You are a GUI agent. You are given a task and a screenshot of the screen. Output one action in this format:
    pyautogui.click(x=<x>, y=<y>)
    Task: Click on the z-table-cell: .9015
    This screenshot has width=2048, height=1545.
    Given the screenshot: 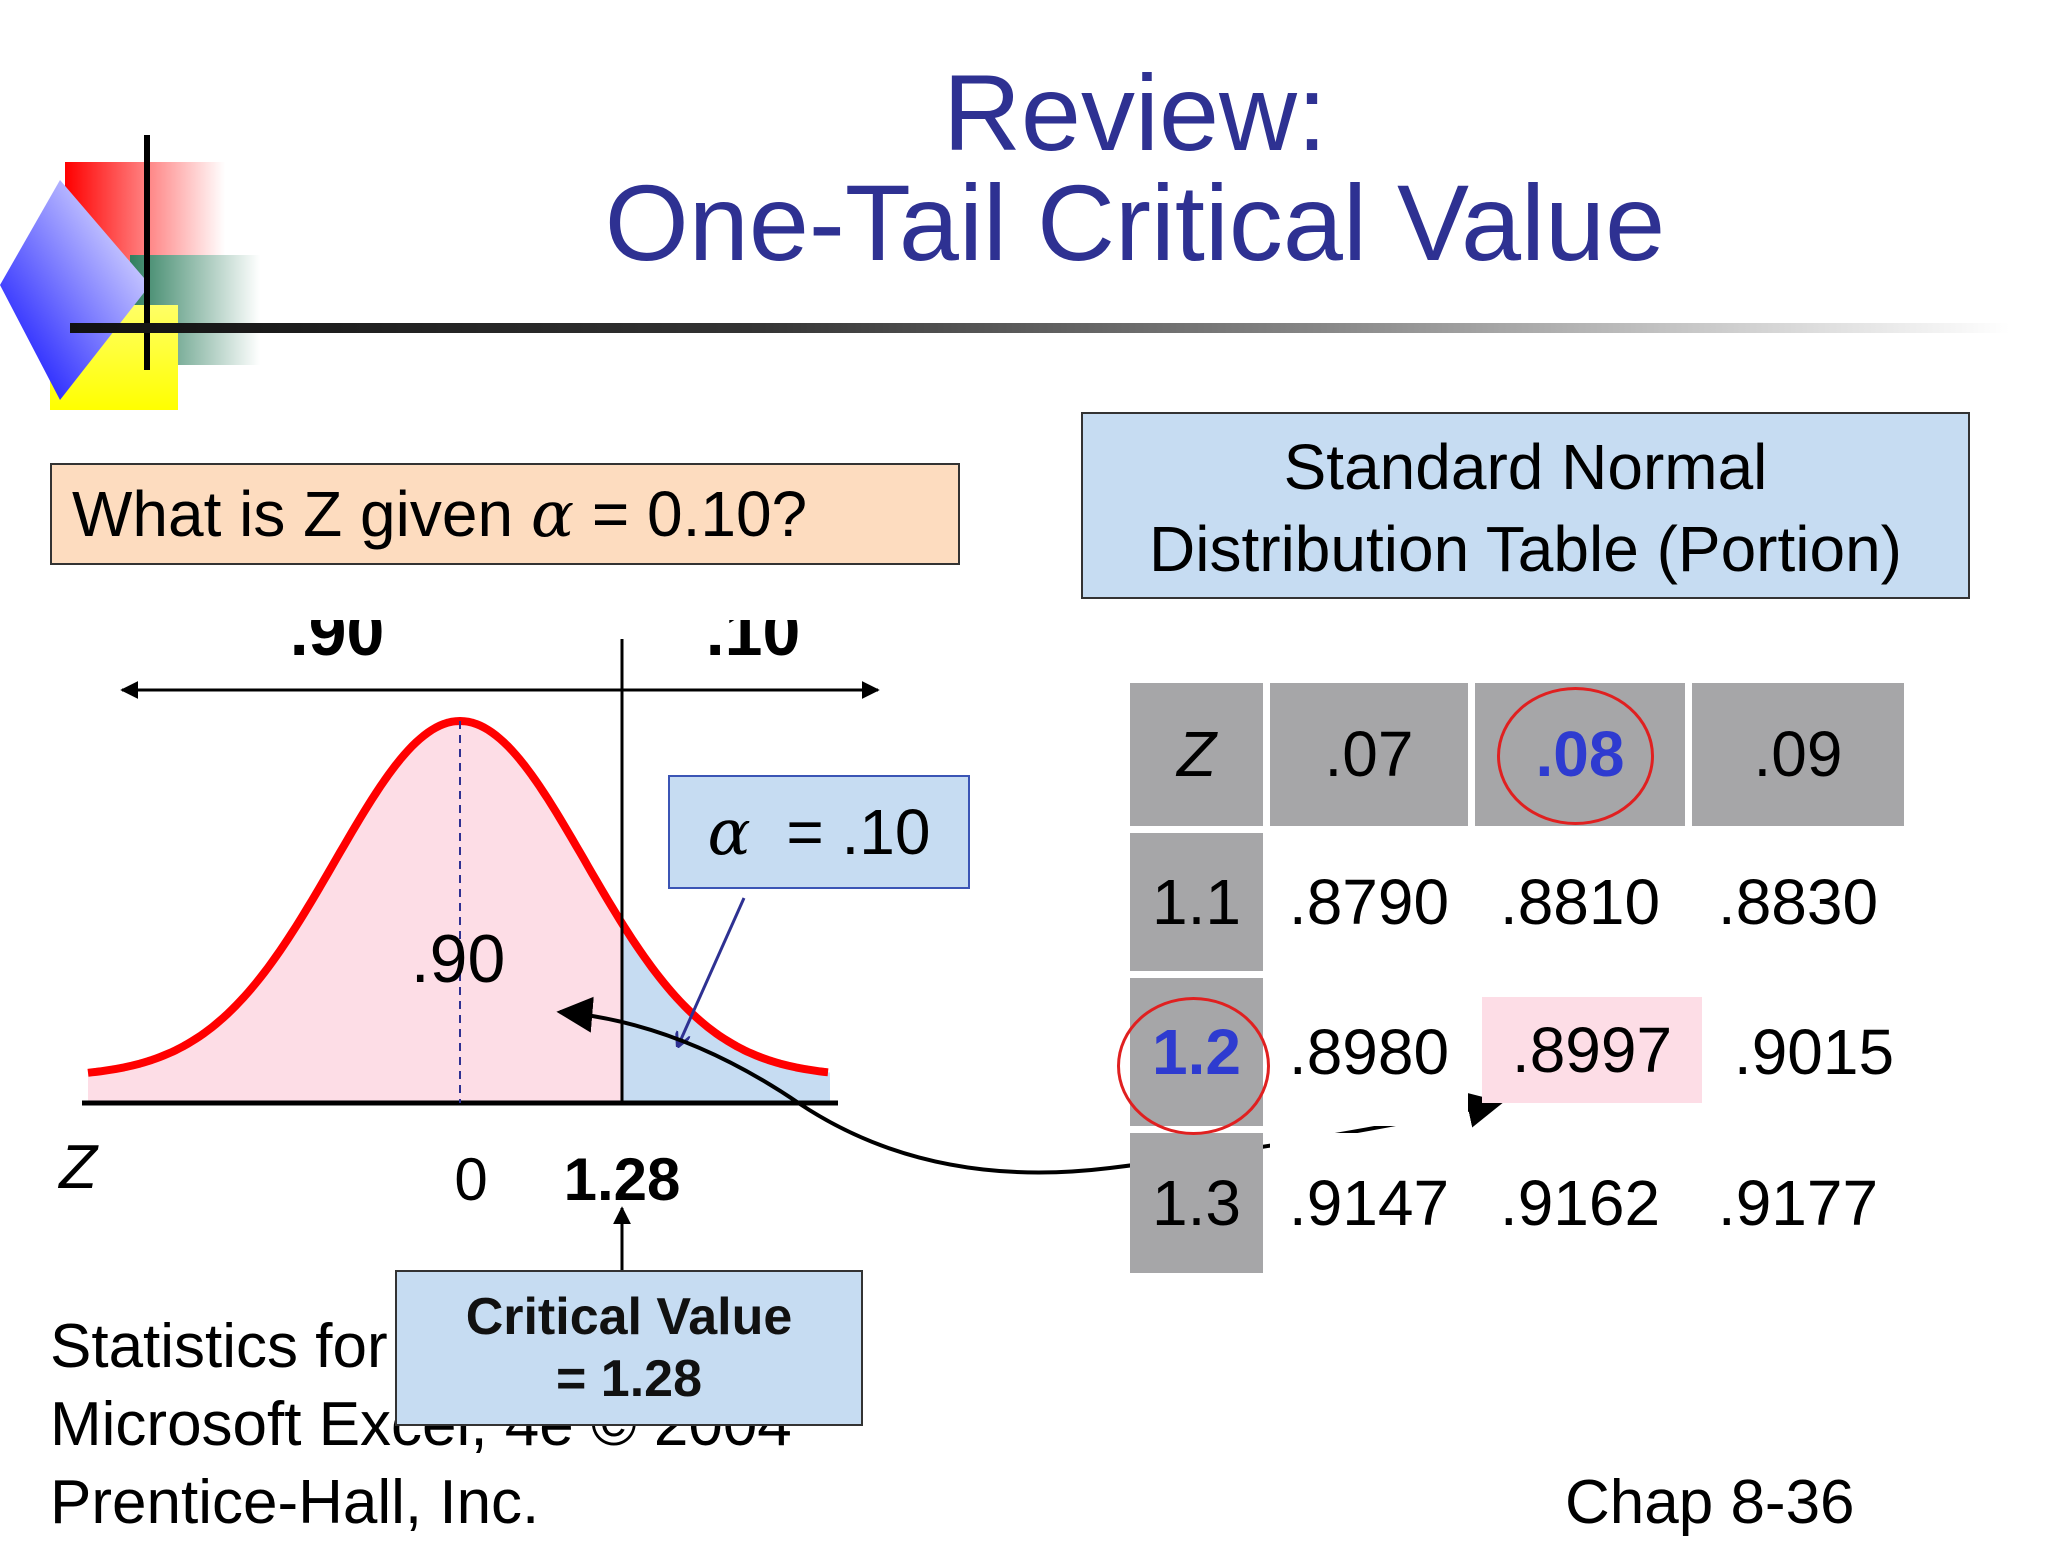 What is the action you would take?
    pyautogui.click(x=1814, y=1052)
    